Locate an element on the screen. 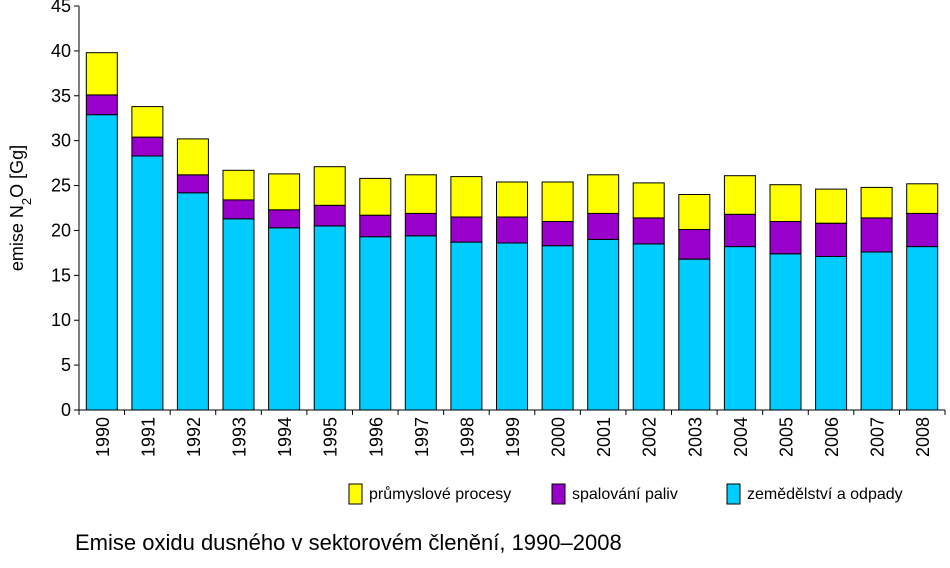 The height and width of the screenshot is (568, 950). x-tick-label: 1992 is located at coordinates (194, 437).